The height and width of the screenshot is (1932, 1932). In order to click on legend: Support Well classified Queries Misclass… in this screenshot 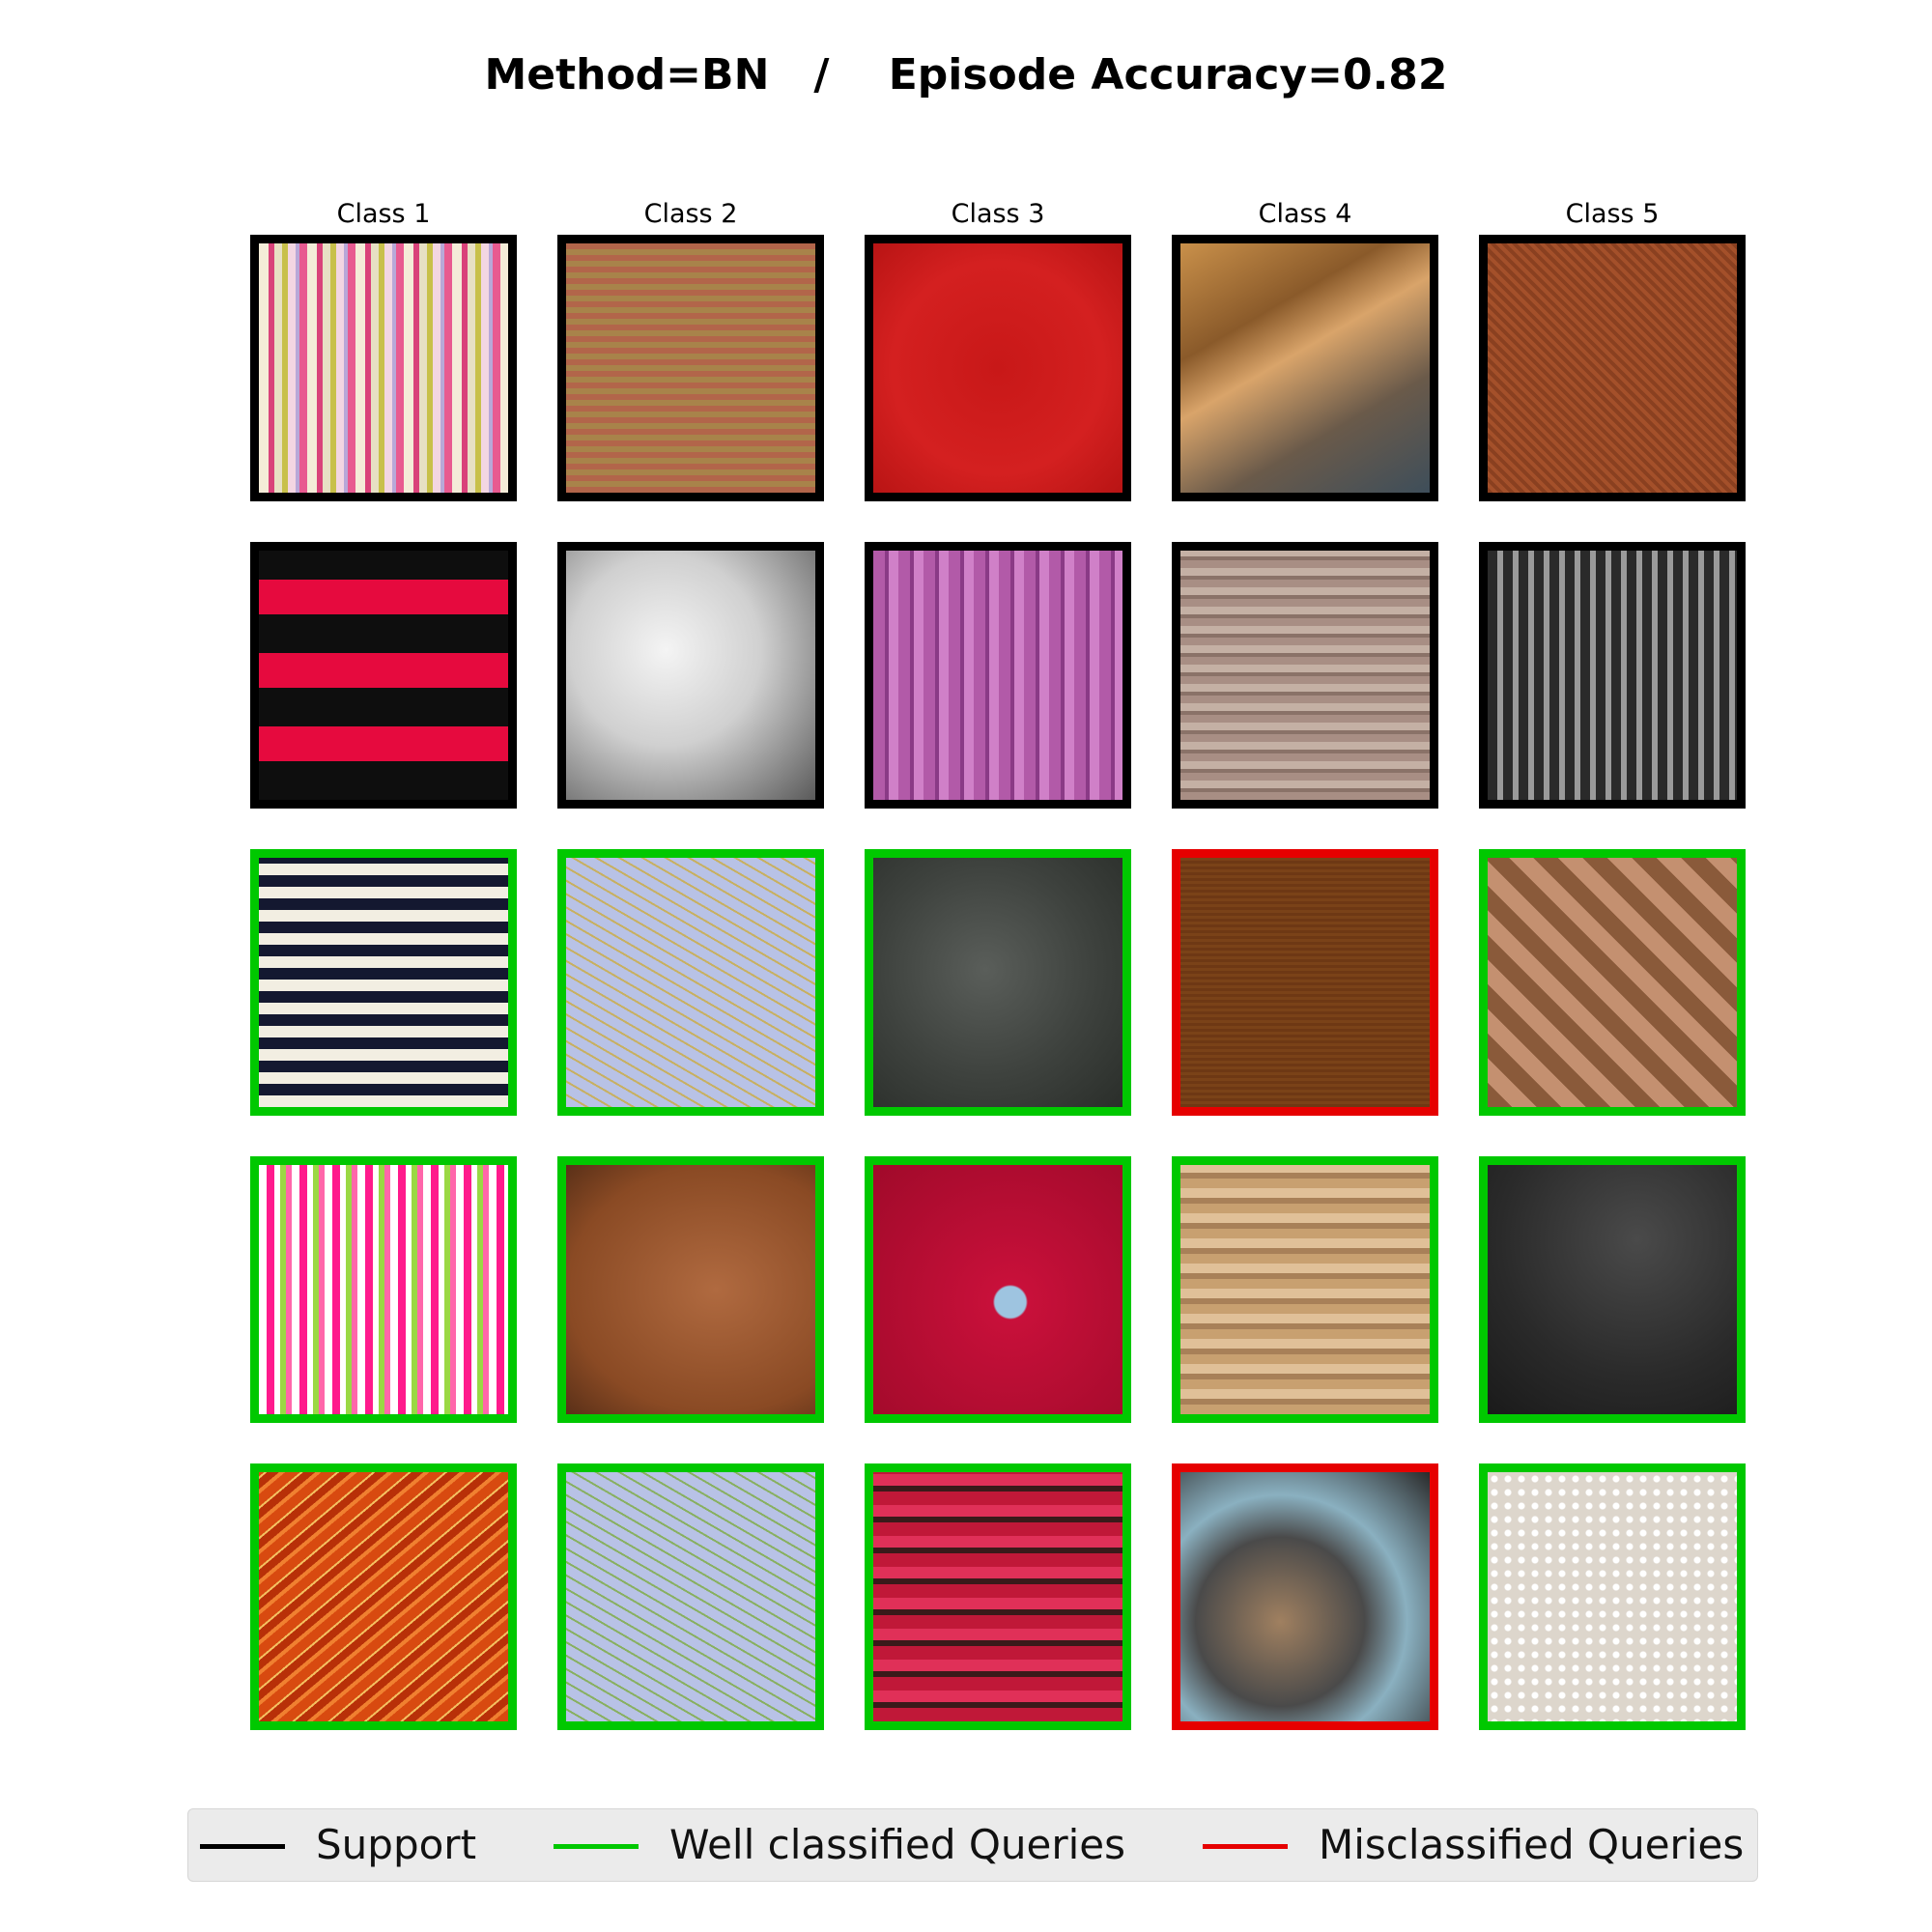, I will do `click(972, 1845)`.